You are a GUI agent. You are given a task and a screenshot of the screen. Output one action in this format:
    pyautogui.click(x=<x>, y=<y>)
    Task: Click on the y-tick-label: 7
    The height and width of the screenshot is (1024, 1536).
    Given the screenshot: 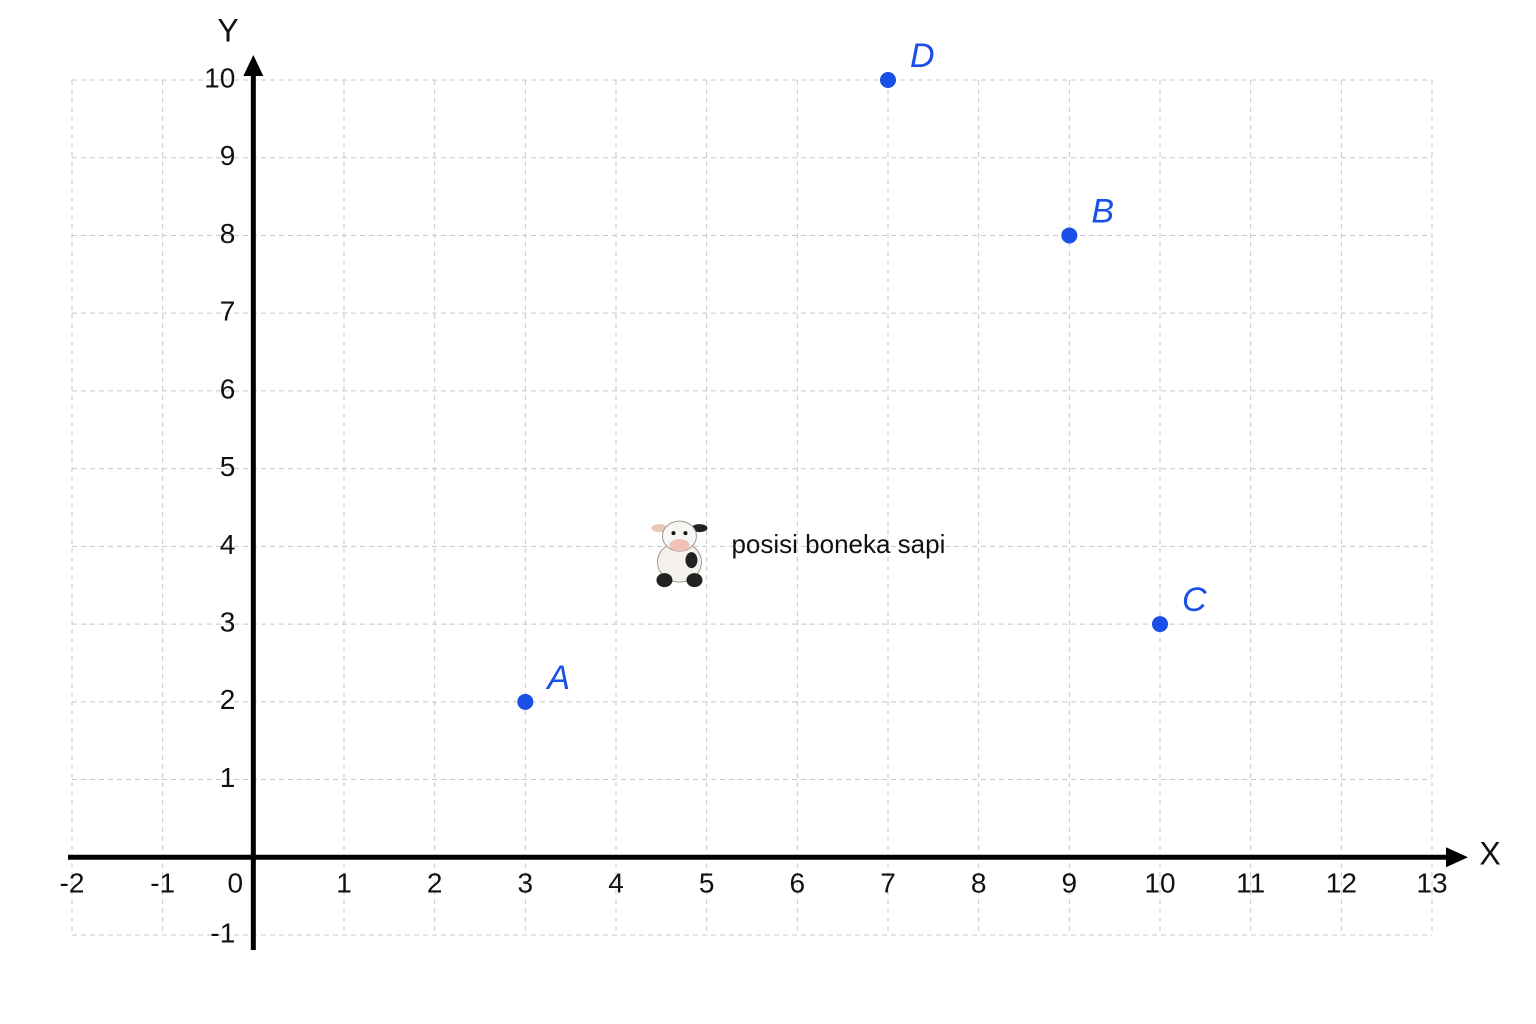 What is the action you would take?
    pyautogui.click(x=228, y=311)
    